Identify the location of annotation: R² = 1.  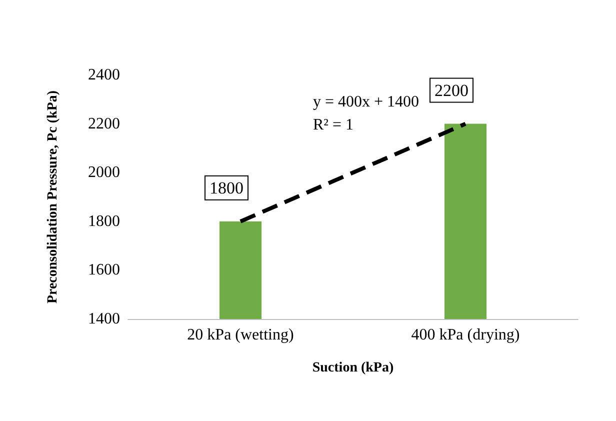
(333, 125).